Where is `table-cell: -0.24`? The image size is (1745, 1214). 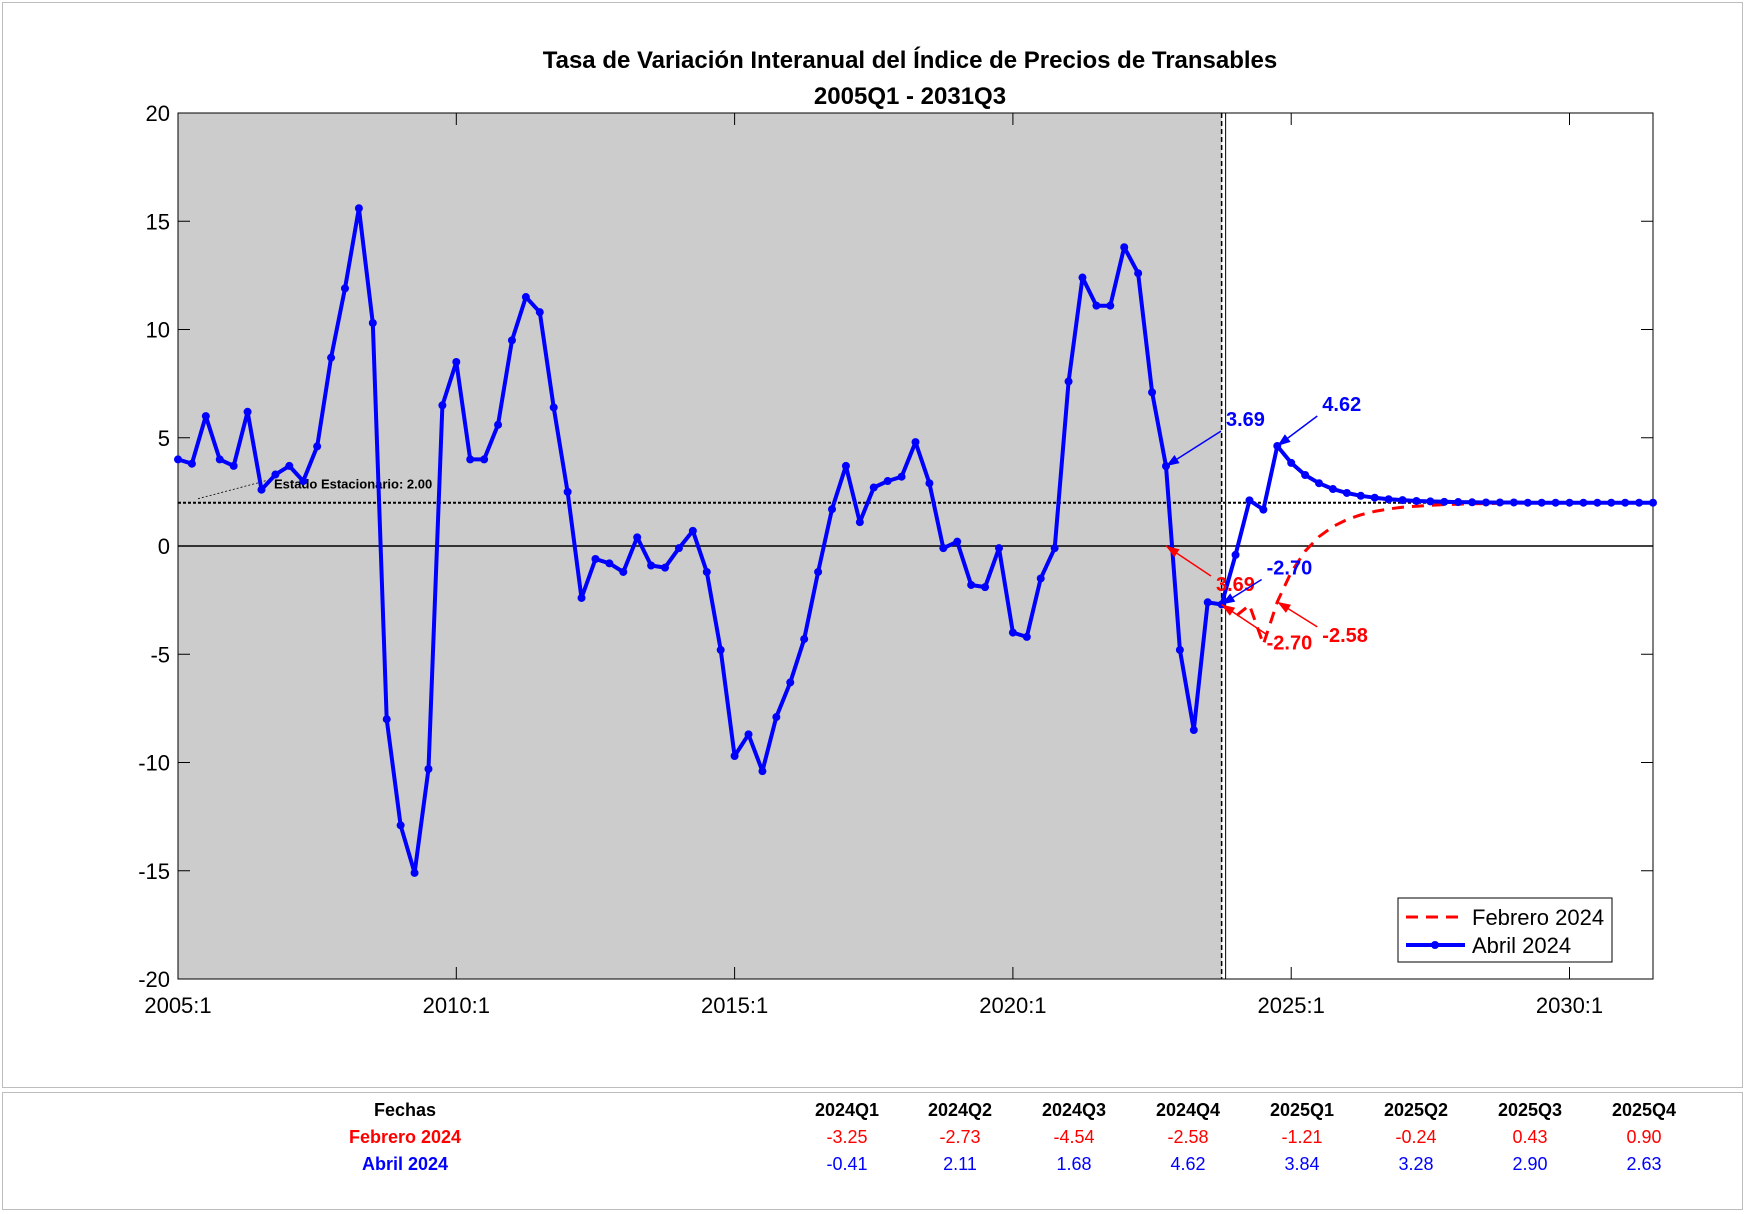 table-cell: -0.24 is located at coordinates (1416, 1137).